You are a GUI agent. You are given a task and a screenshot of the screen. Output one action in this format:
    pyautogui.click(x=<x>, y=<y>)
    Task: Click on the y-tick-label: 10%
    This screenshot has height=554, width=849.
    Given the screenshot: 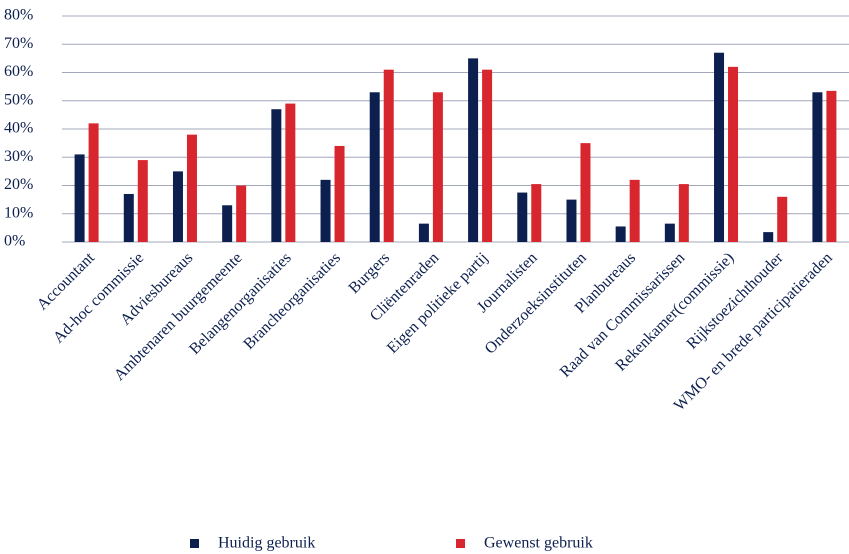 What is the action you would take?
    pyautogui.click(x=18, y=212)
    